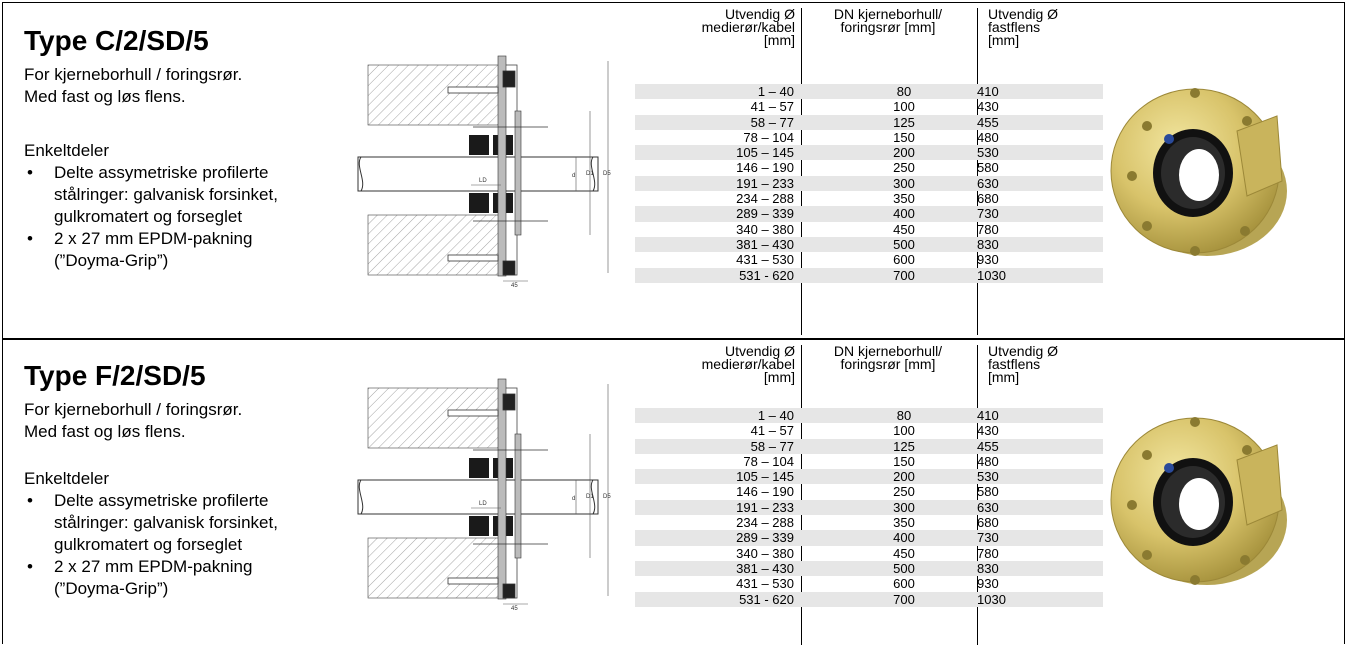  Describe the element at coordinates (484, 495) in the screenshot. I see `technical-drawing: LD d D1 D5 45` at that location.